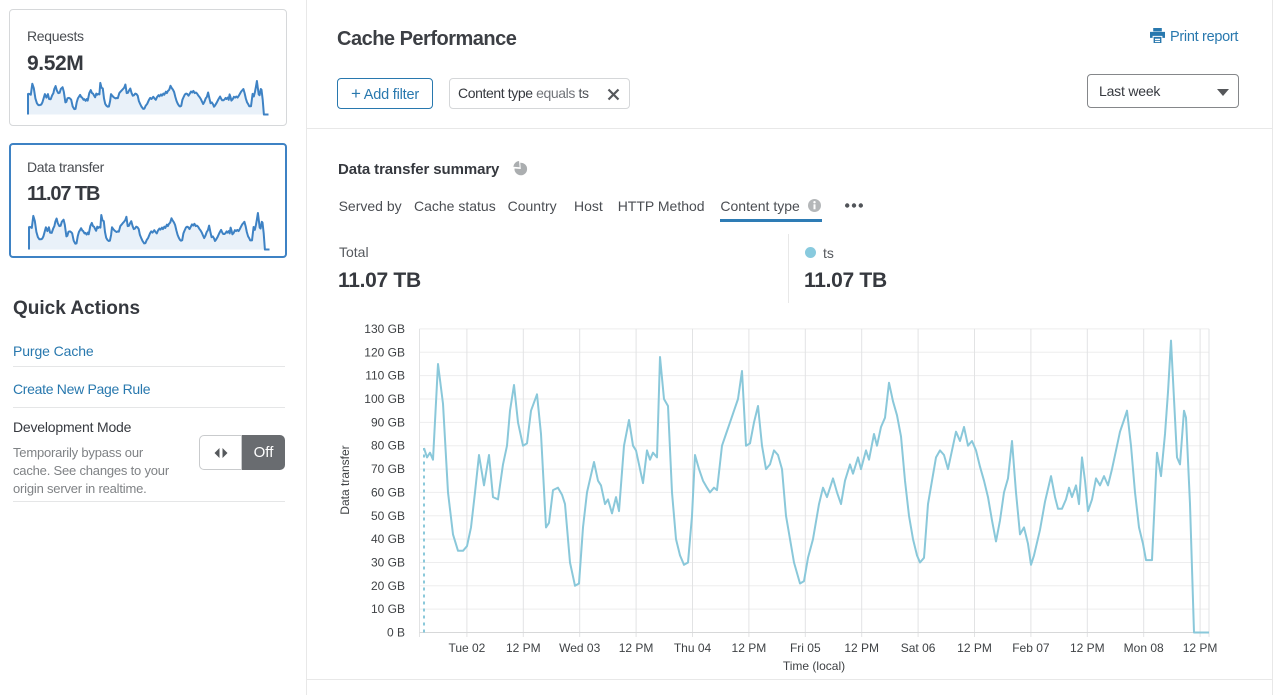  What do you see at coordinates (814, 666) in the screenshot?
I see `svg-text: Time (local)` at bounding box center [814, 666].